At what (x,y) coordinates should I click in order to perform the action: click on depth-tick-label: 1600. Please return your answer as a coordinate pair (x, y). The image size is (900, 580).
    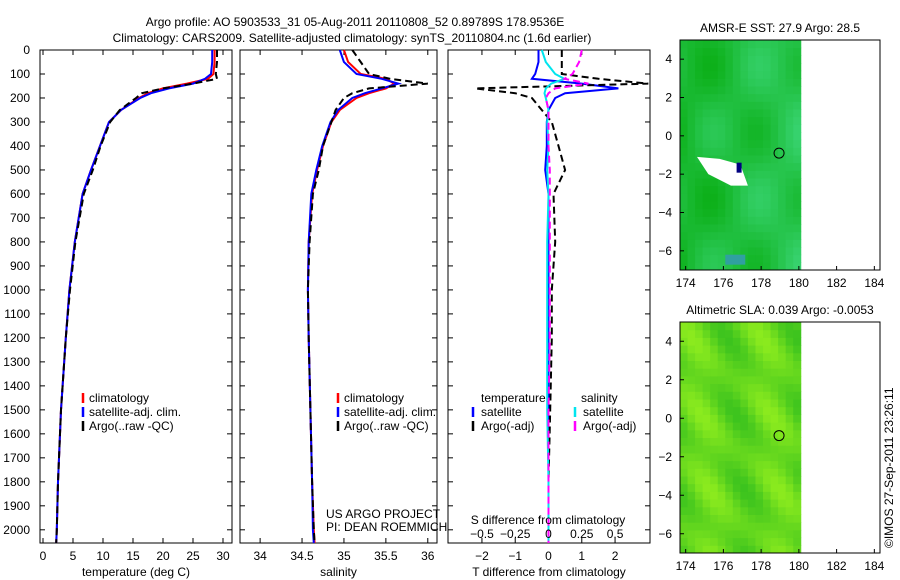
    Looking at the image, I should click on (16, 434).